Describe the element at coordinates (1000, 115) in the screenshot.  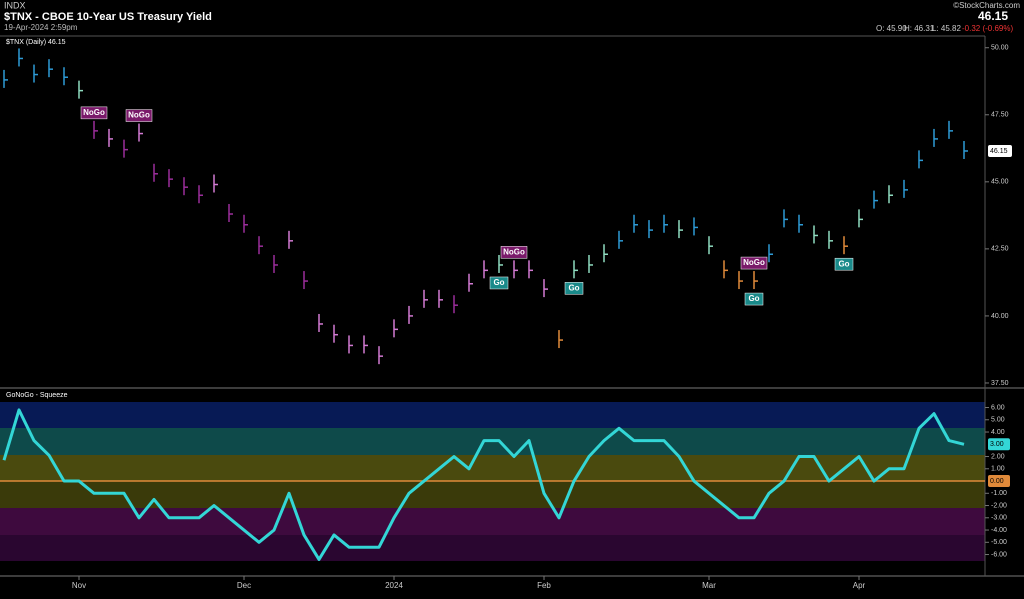
I see `y-tick-label: 47.50` at that location.